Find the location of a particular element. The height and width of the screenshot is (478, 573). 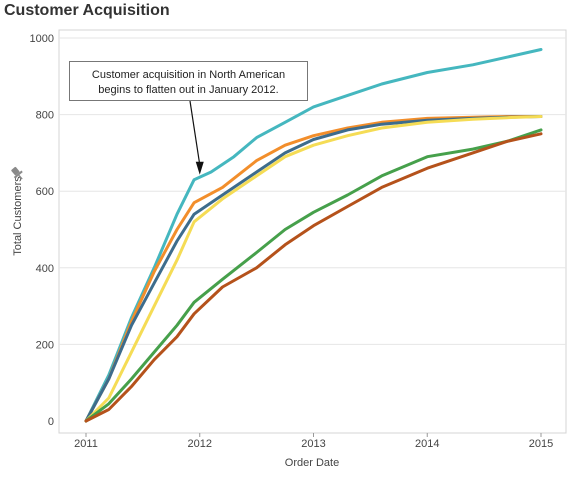

y-tick-label: 1000 is located at coordinates (42, 39).